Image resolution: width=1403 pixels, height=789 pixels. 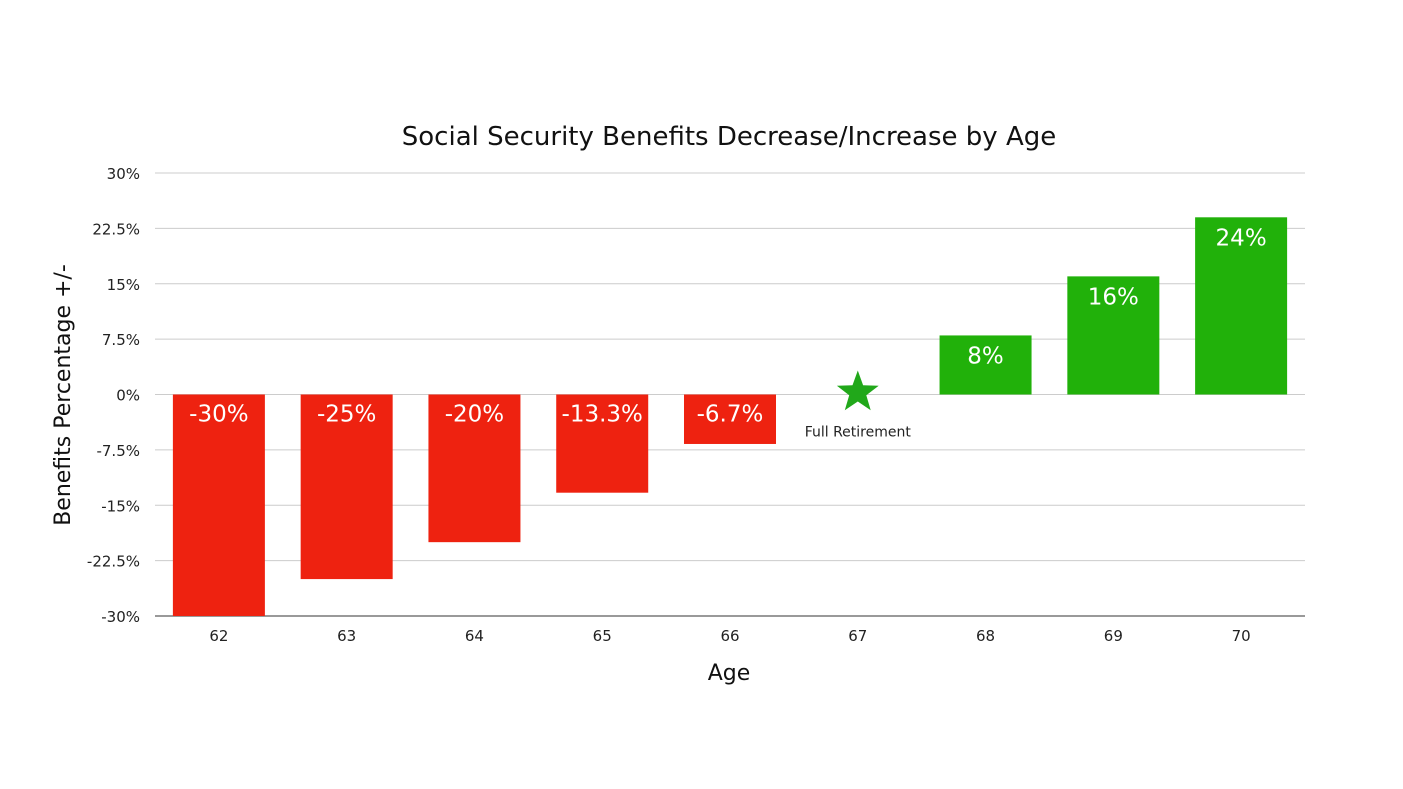 I want to click on x-tick-label: 70, so click(x=1241, y=636).